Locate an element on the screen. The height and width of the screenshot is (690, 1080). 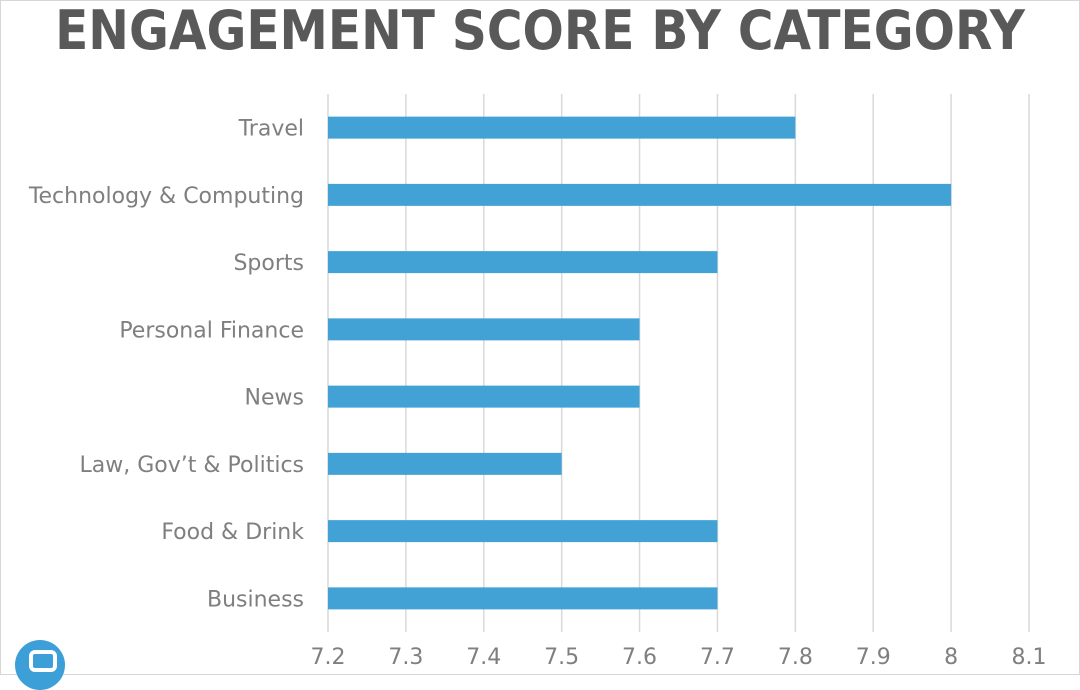
category-label: Sports is located at coordinates (268, 263).